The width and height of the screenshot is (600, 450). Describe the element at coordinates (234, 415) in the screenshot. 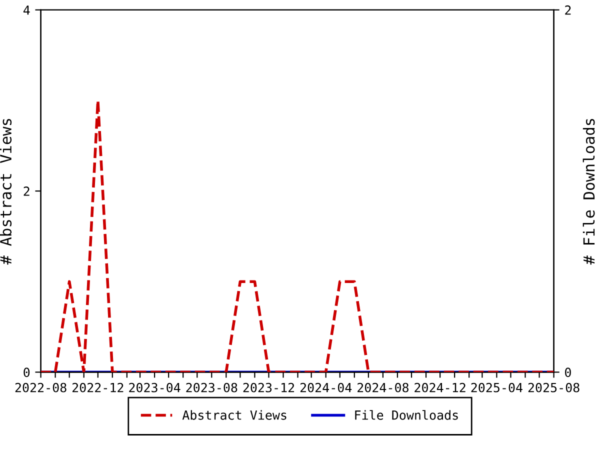

I see `legend-label: Abstract Views` at that location.